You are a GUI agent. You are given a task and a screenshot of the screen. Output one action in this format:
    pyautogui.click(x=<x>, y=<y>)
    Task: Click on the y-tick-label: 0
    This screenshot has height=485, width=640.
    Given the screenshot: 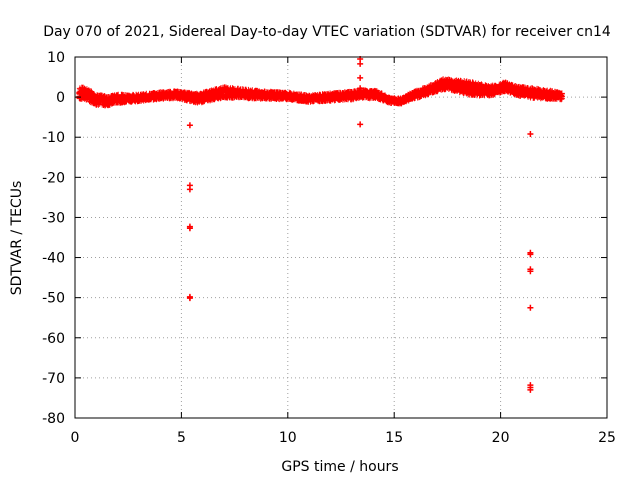 What is the action you would take?
    pyautogui.click(x=60, y=98)
    